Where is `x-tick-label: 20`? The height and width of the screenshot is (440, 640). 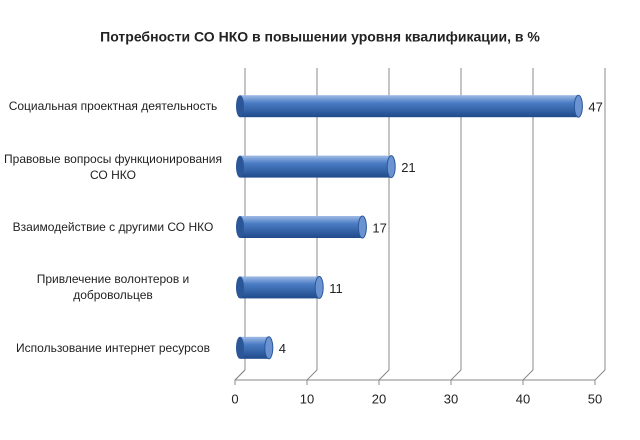 x-tick-label: 20 is located at coordinates (379, 398).